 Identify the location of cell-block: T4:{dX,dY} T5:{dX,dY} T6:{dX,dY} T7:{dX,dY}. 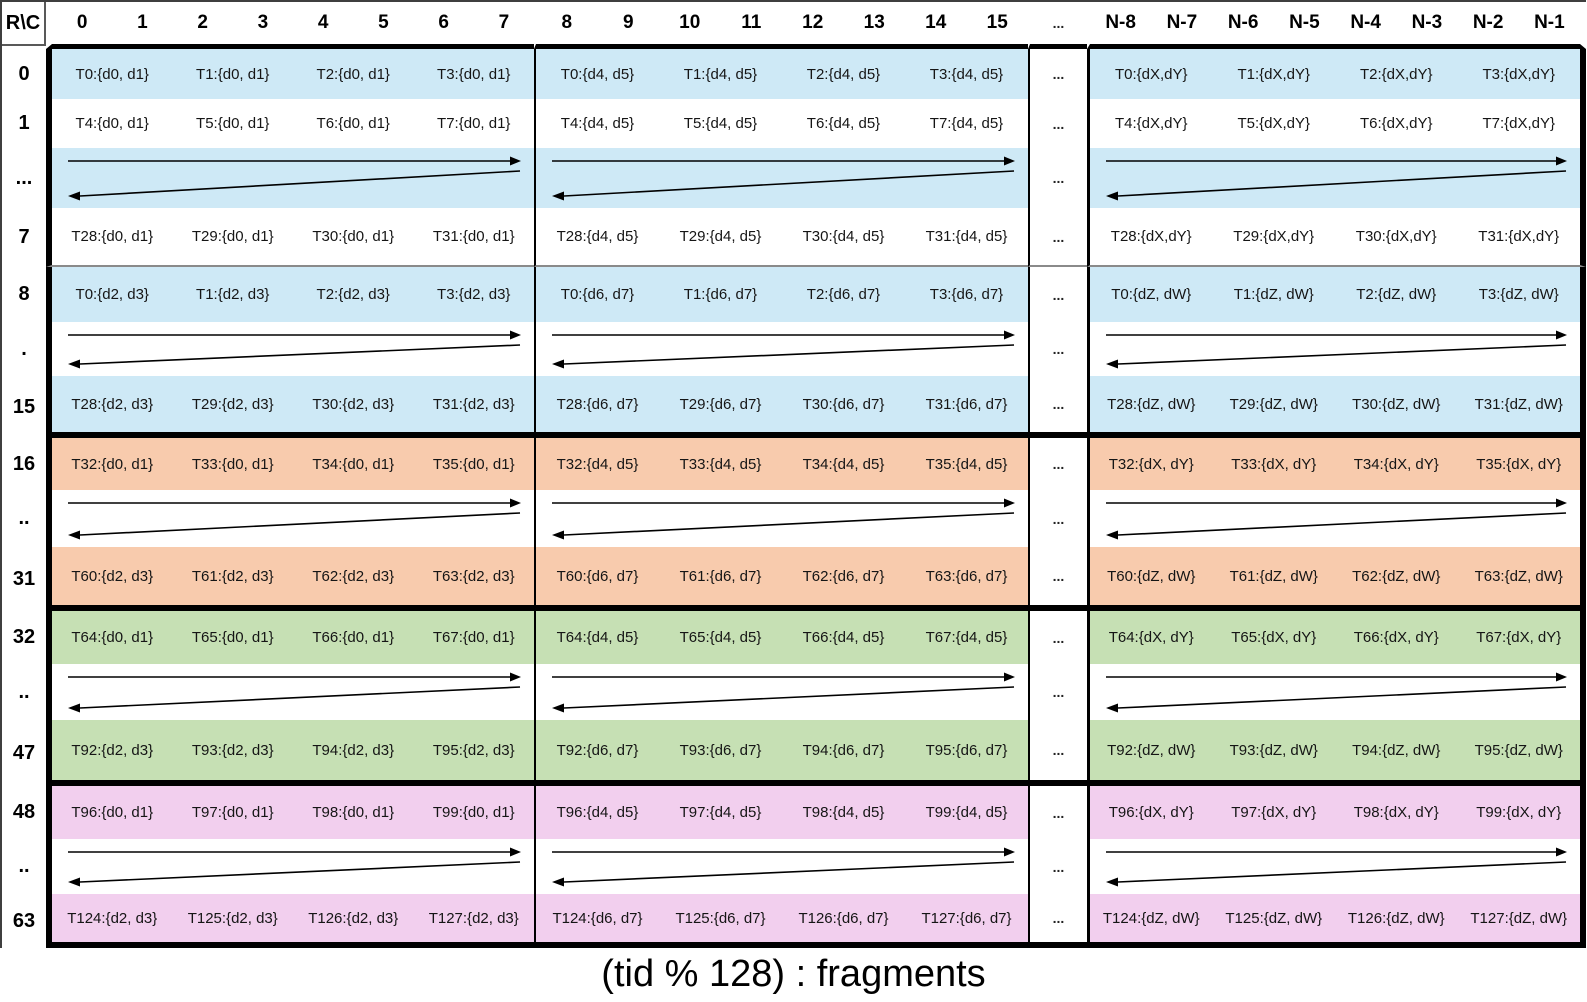
(1336, 123).